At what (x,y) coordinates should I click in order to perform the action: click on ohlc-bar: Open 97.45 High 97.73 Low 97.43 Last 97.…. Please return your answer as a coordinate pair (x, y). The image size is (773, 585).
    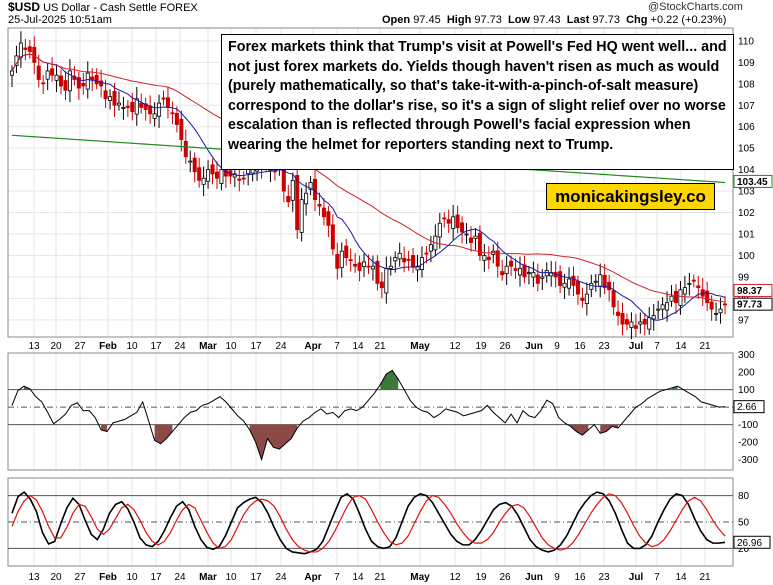
    Looking at the image, I should click on (554, 20).